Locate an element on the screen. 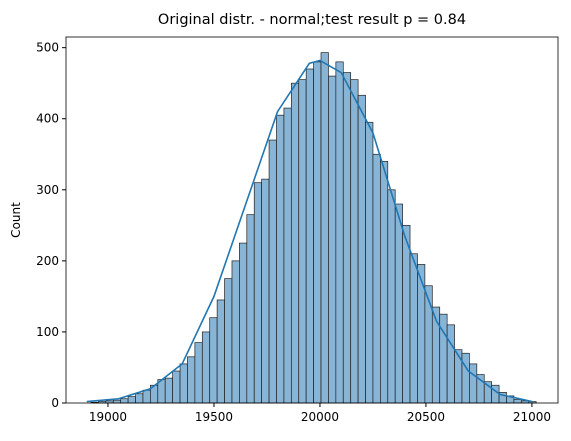  y-tick-label: 0 is located at coordinates (55, 403).